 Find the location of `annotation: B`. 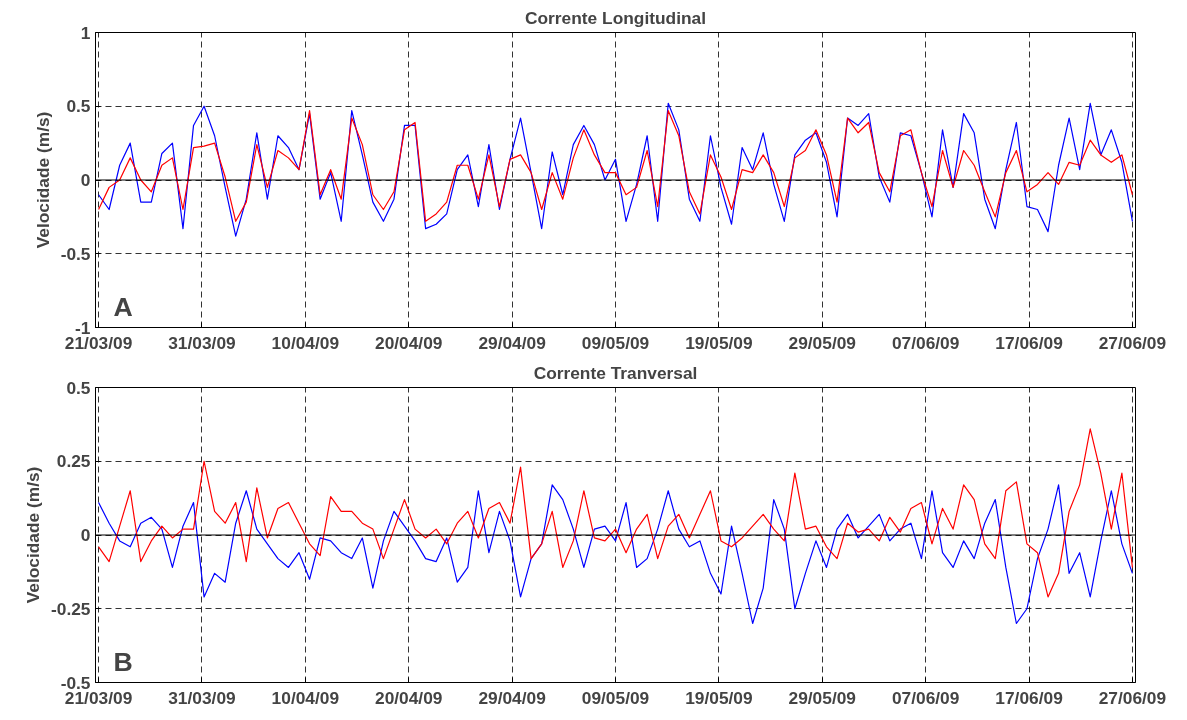

annotation: B is located at coordinates (123, 661).